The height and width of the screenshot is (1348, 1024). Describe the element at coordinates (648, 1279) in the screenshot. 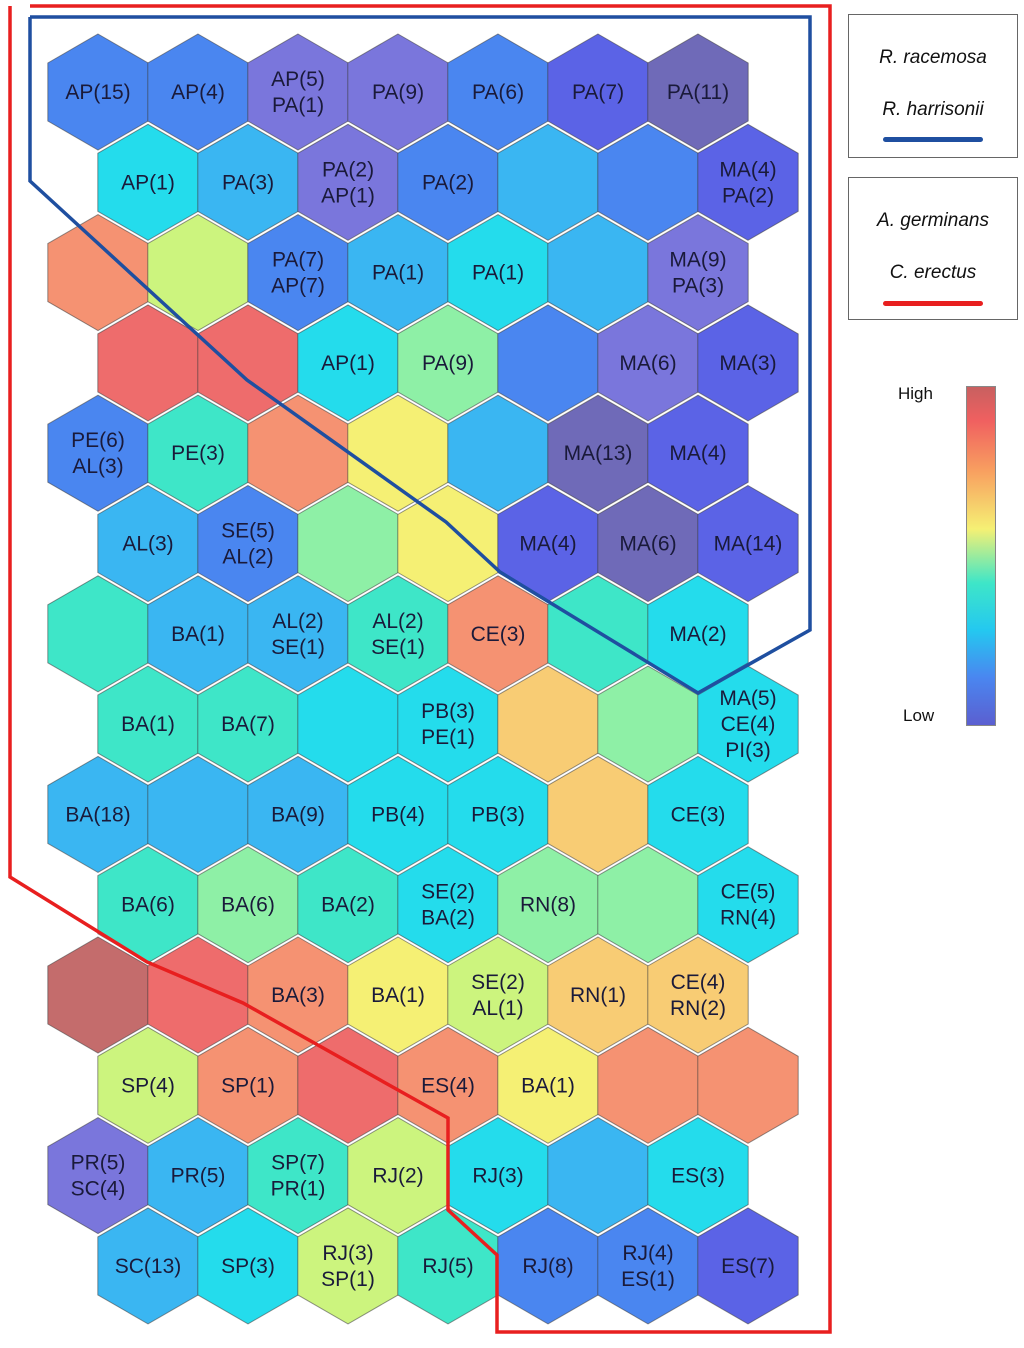

I see `som-node-label: ES(1)` at that location.